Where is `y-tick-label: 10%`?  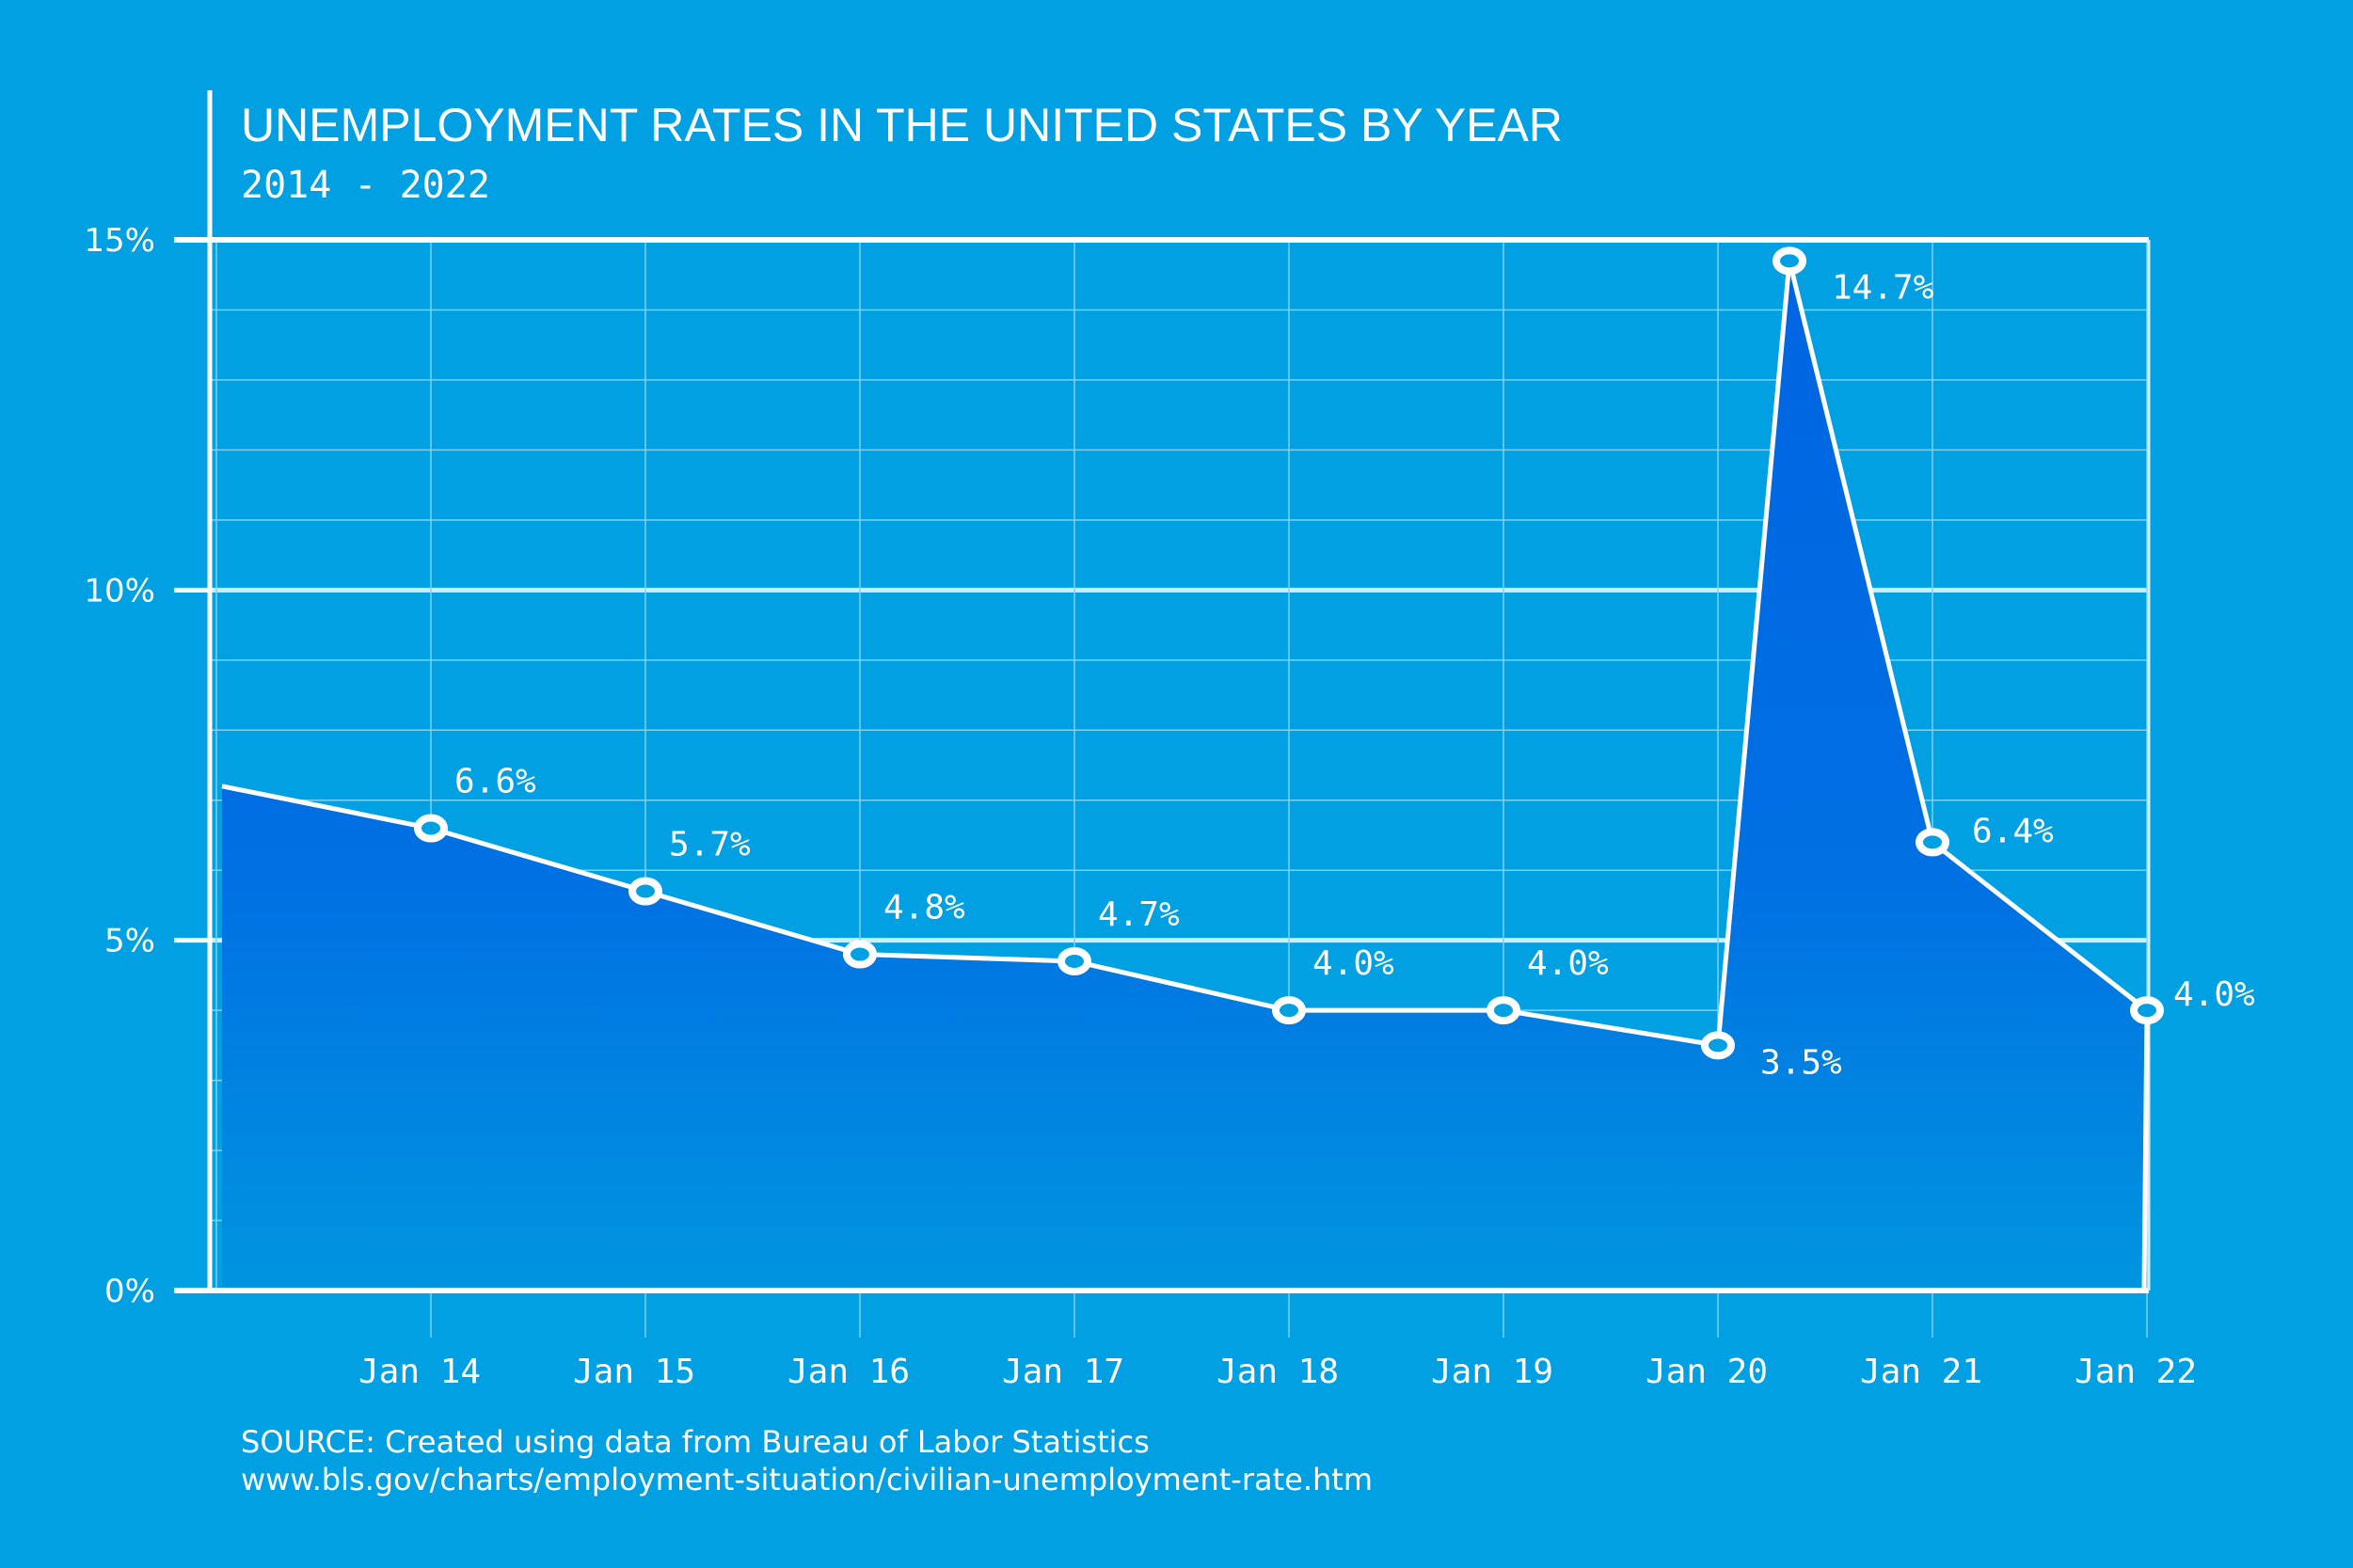
y-tick-label: 10% is located at coordinates (119, 591).